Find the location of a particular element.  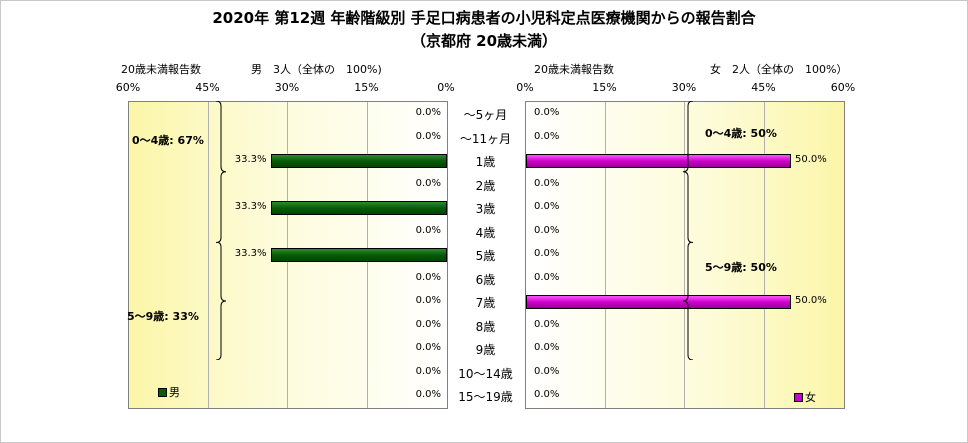

axis-tick-left: 30% is located at coordinates (287, 87).